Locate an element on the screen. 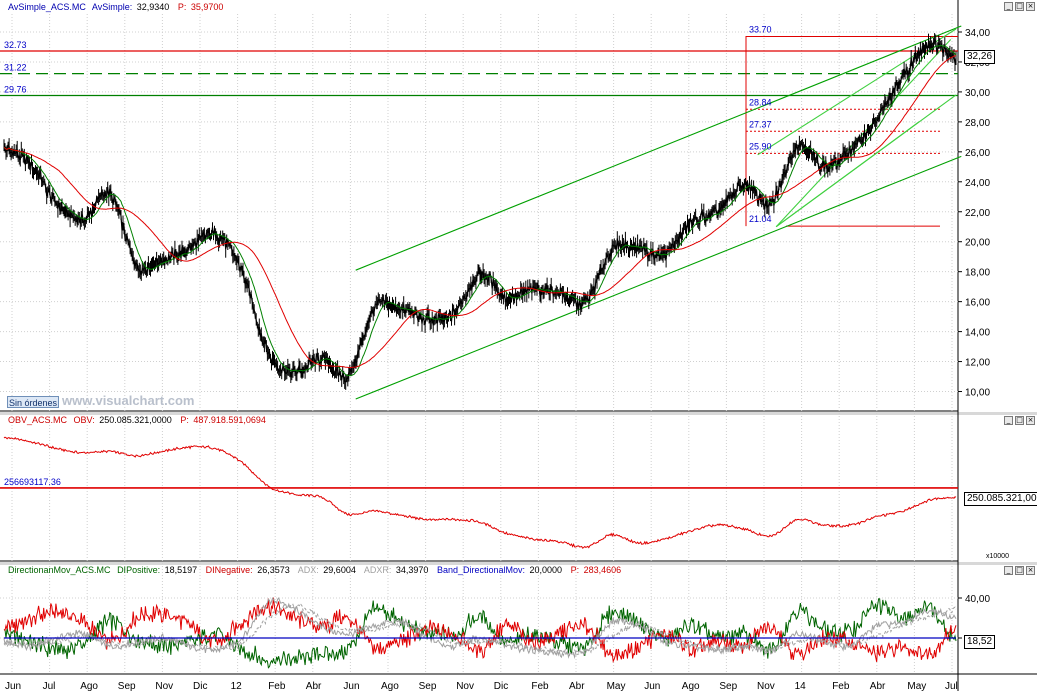 This screenshot has width=1037, height=691. price-tick-label: 28,00 is located at coordinates (977, 123).